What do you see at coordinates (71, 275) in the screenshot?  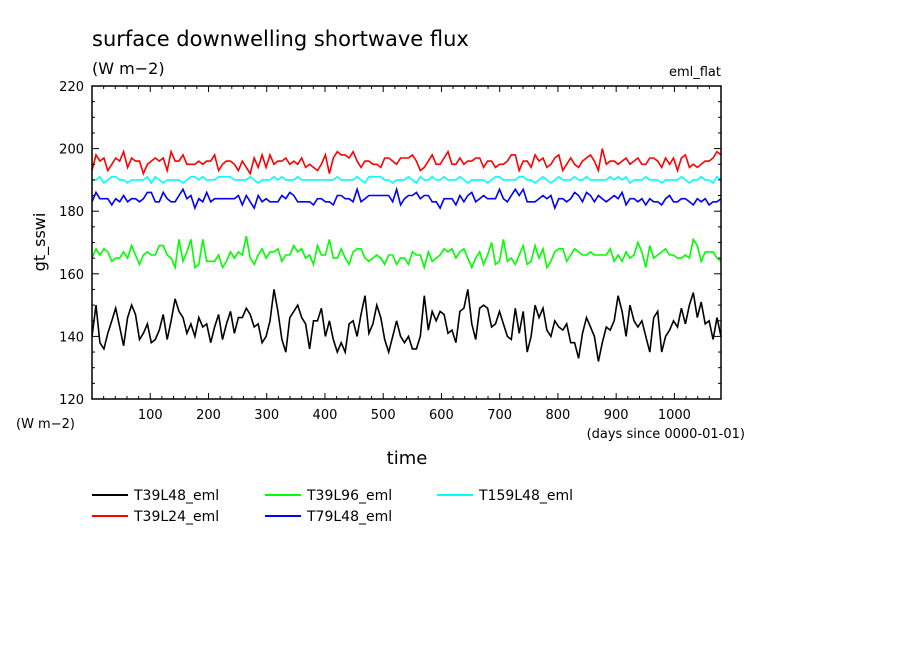 I see `y-tick-label: 160` at bounding box center [71, 275].